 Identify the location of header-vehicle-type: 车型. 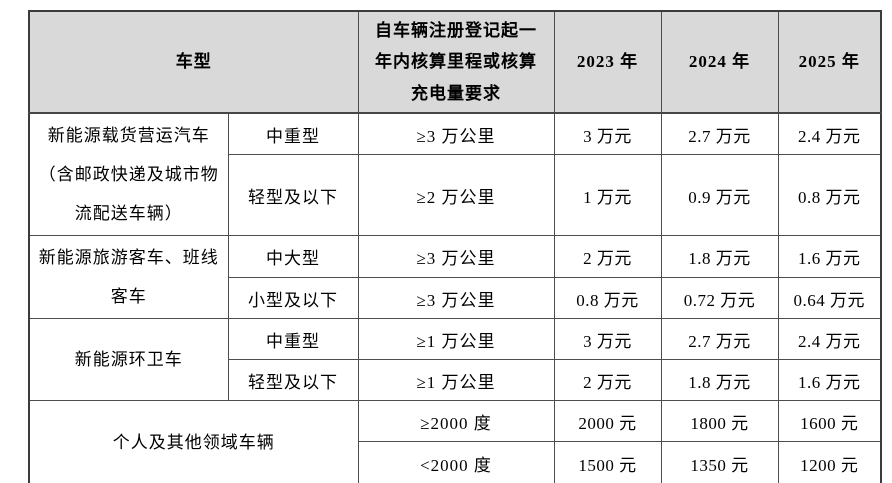
(193, 62).